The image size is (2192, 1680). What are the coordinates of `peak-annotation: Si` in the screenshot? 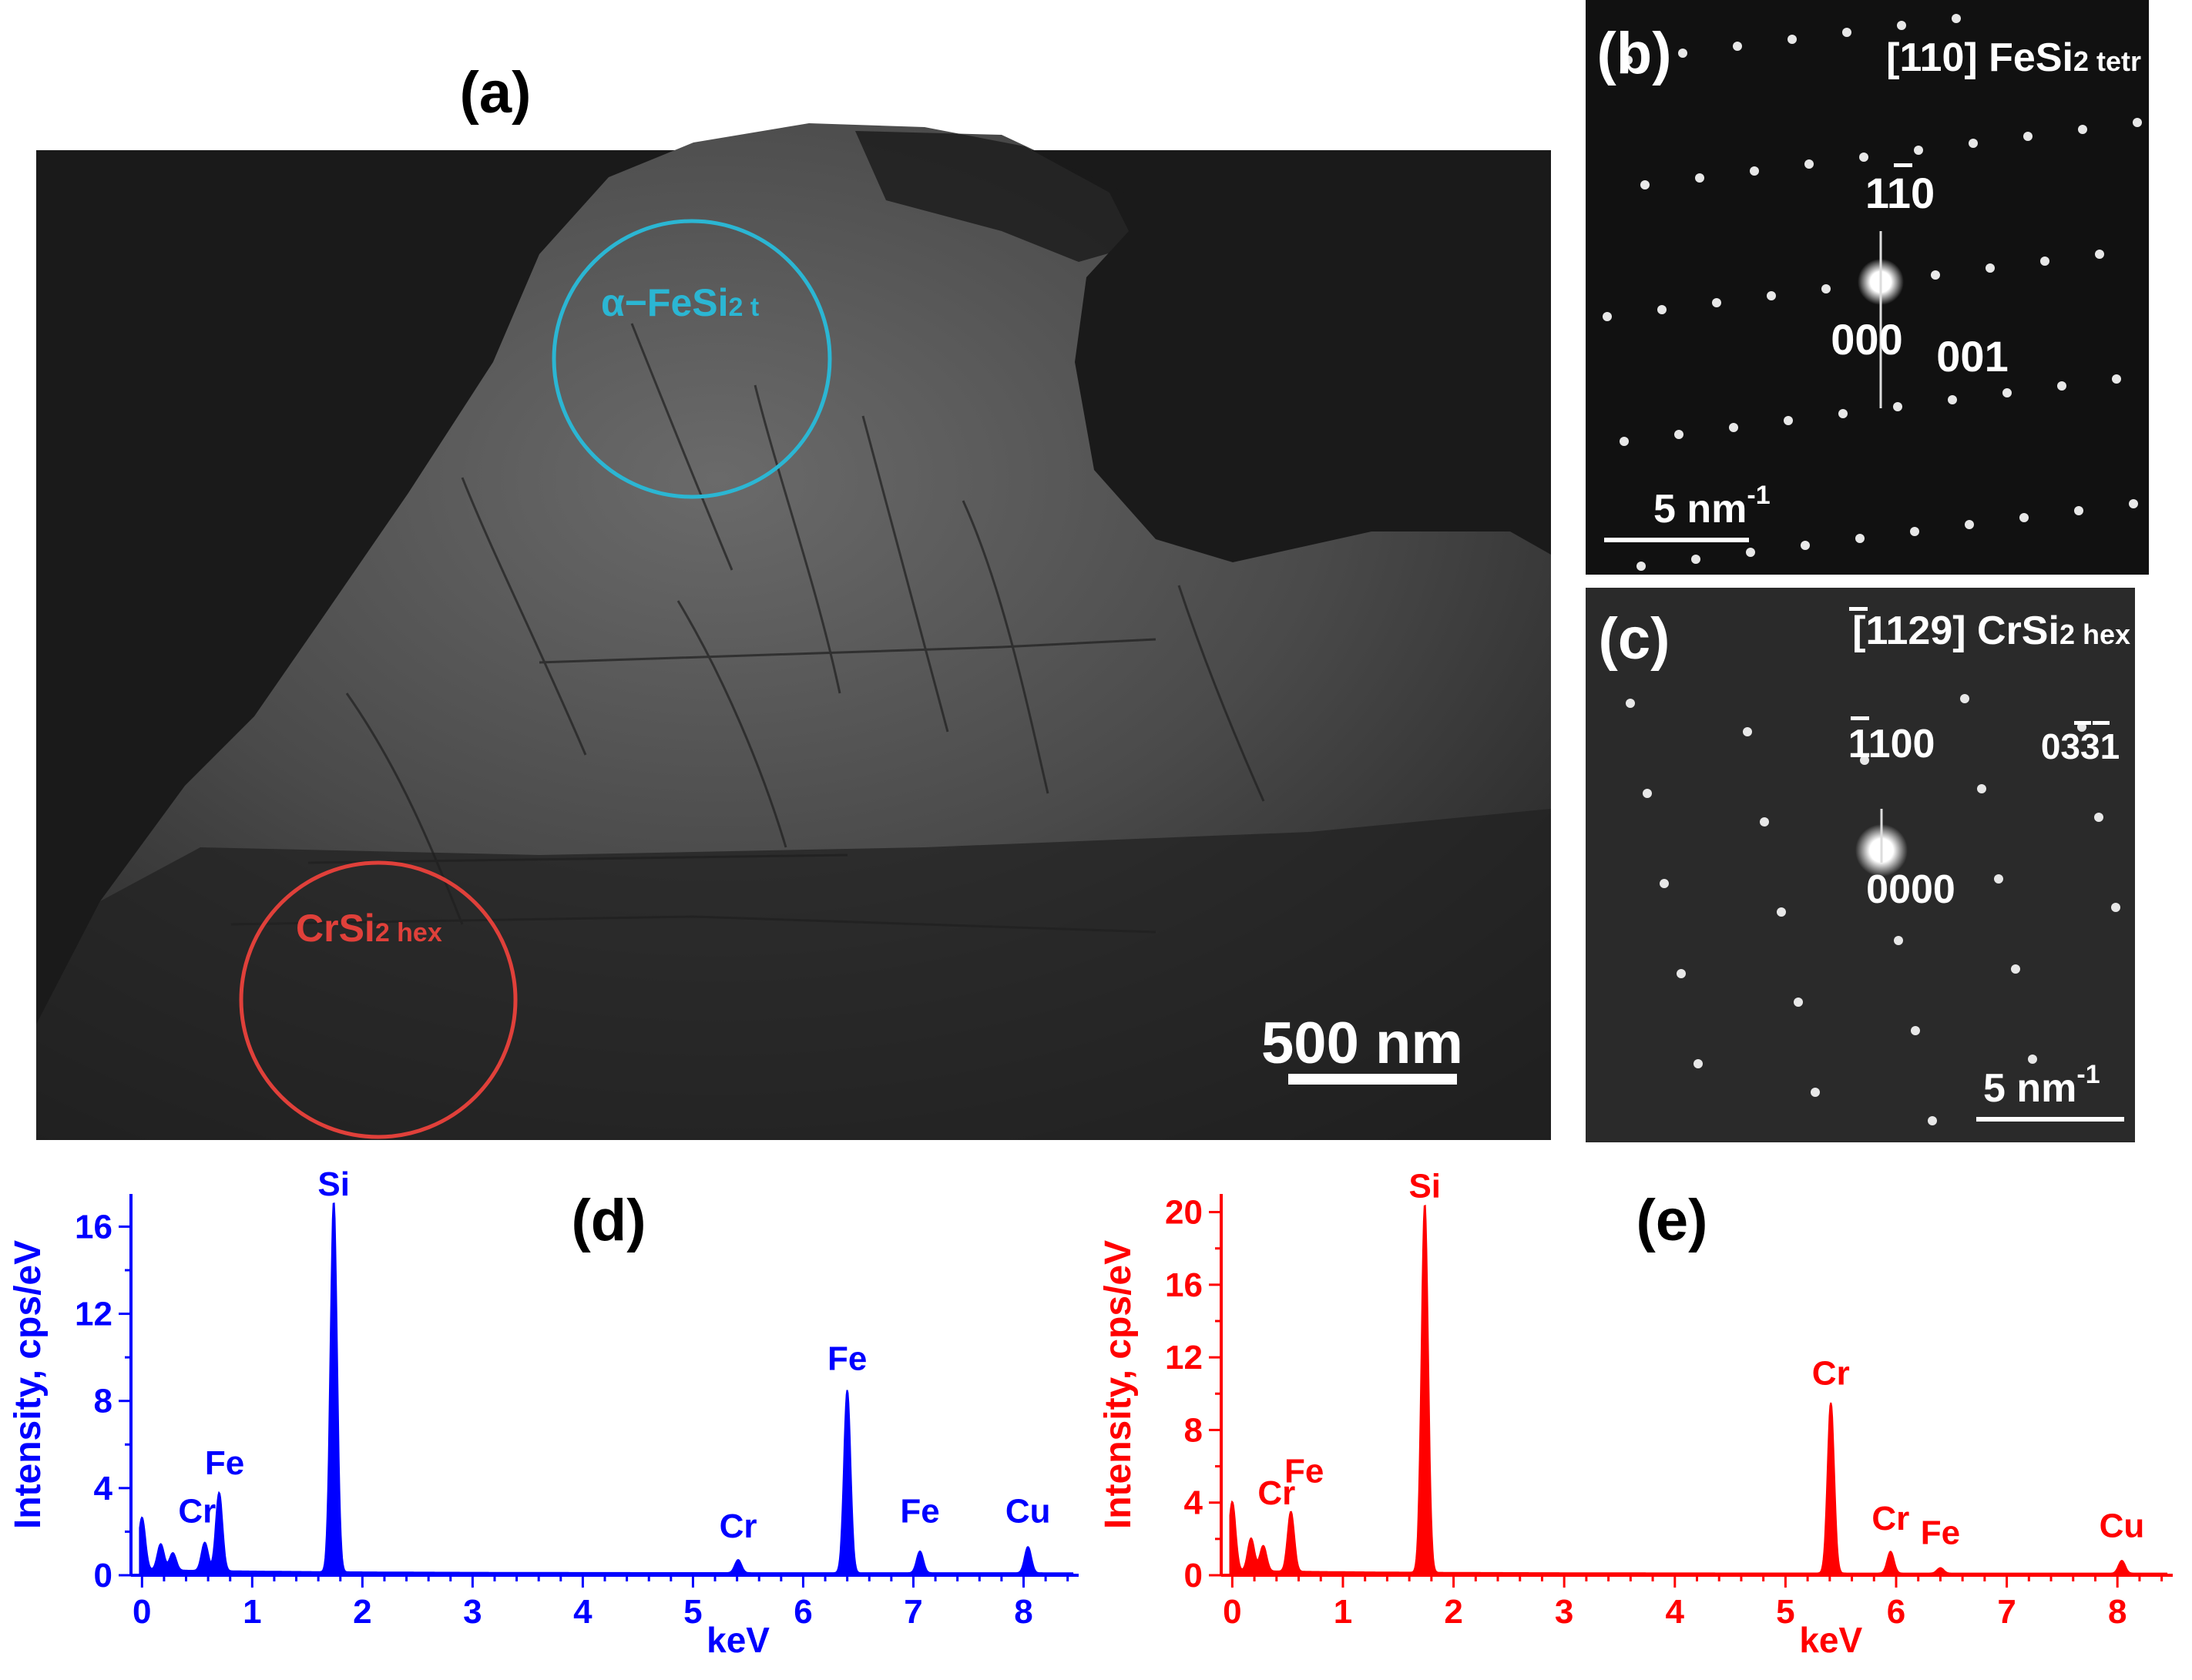 It's located at (1424, 1187).